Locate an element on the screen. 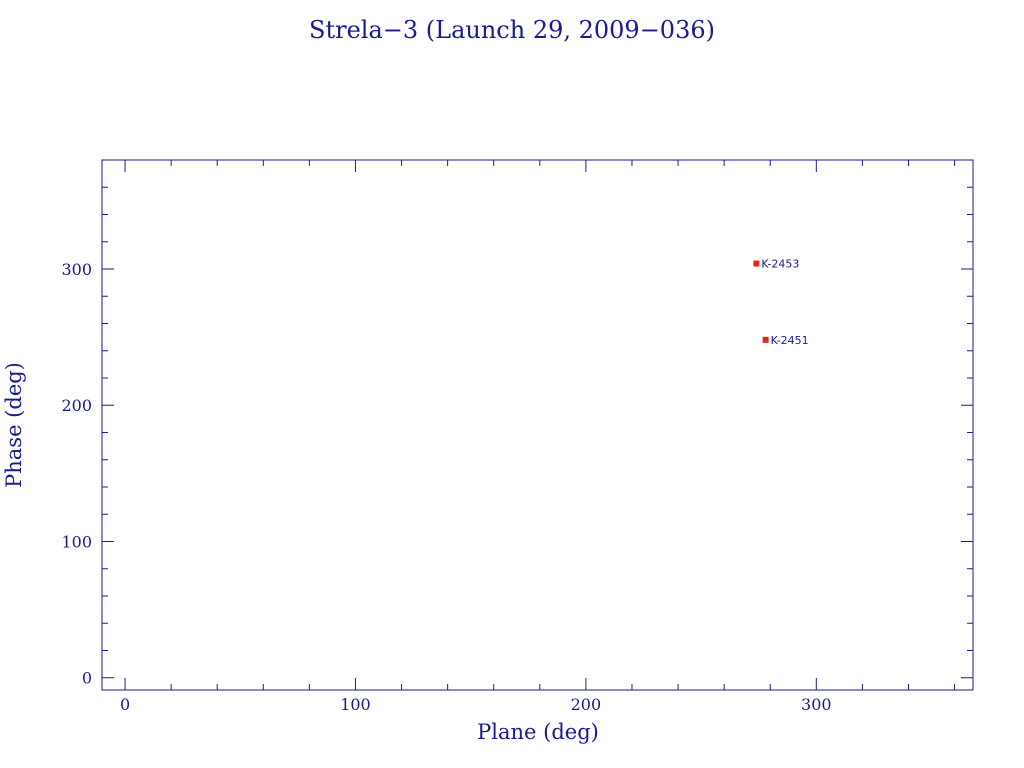 Image resolution: width=1024 pixels, height=768 pixels. x-tick-label: 0 is located at coordinates (125, 704).